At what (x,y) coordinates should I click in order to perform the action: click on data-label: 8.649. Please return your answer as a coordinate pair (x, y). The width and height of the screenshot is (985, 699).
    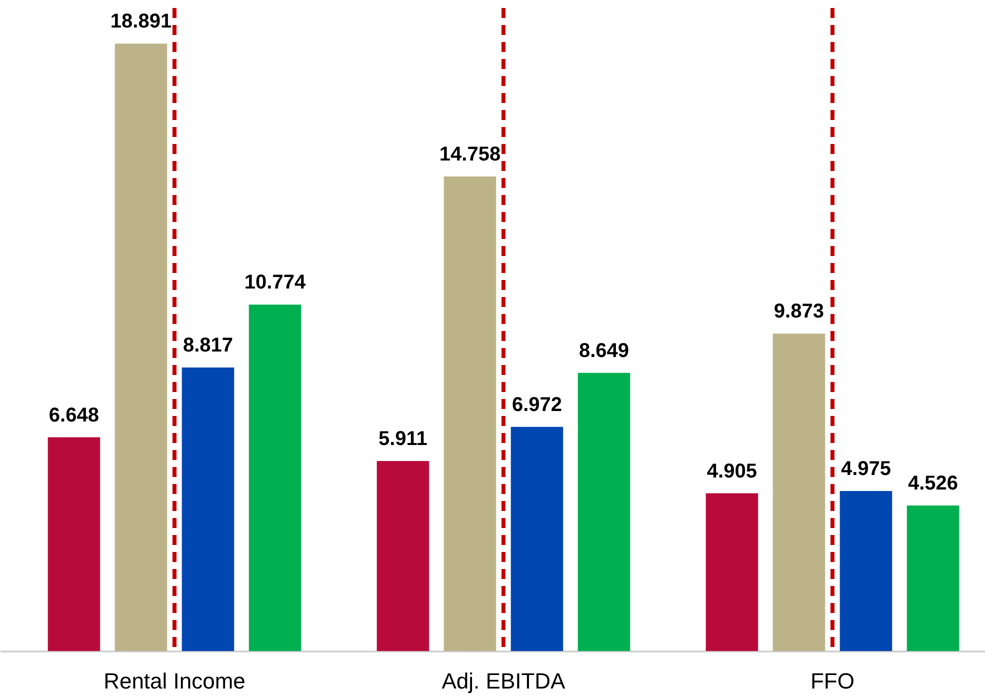
    Looking at the image, I should click on (604, 351).